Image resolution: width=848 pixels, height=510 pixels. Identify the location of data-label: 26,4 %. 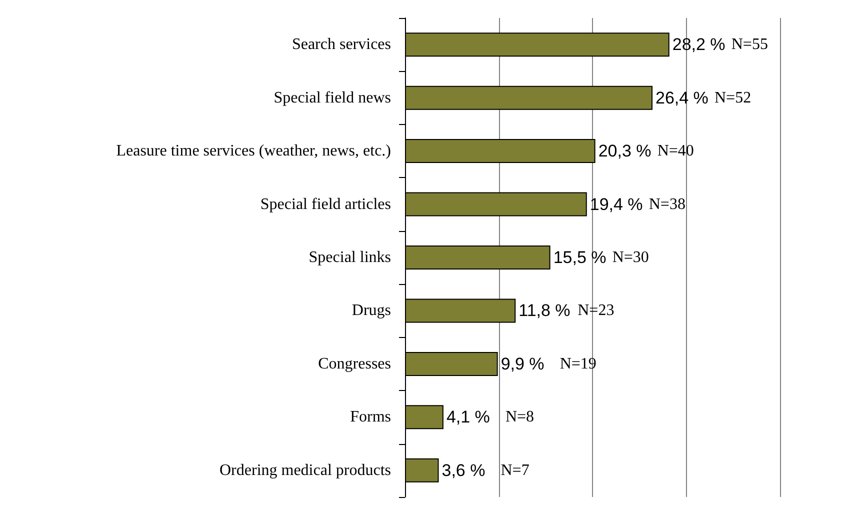
(682, 98).